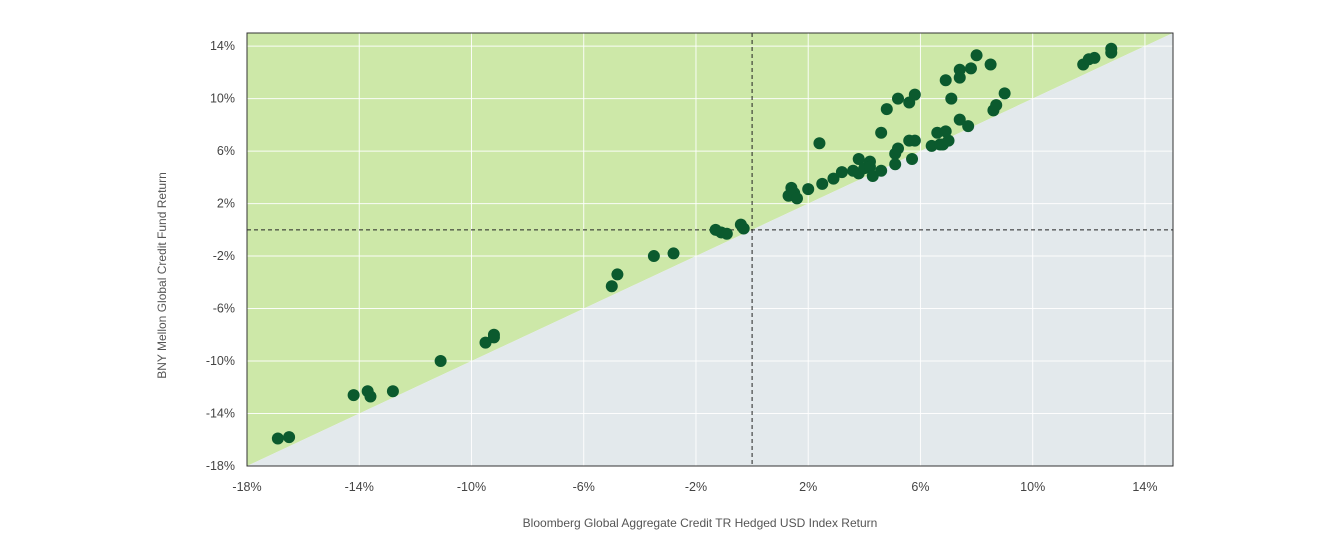  I want to click on y-tick-label: -10%, so click(220, 361).